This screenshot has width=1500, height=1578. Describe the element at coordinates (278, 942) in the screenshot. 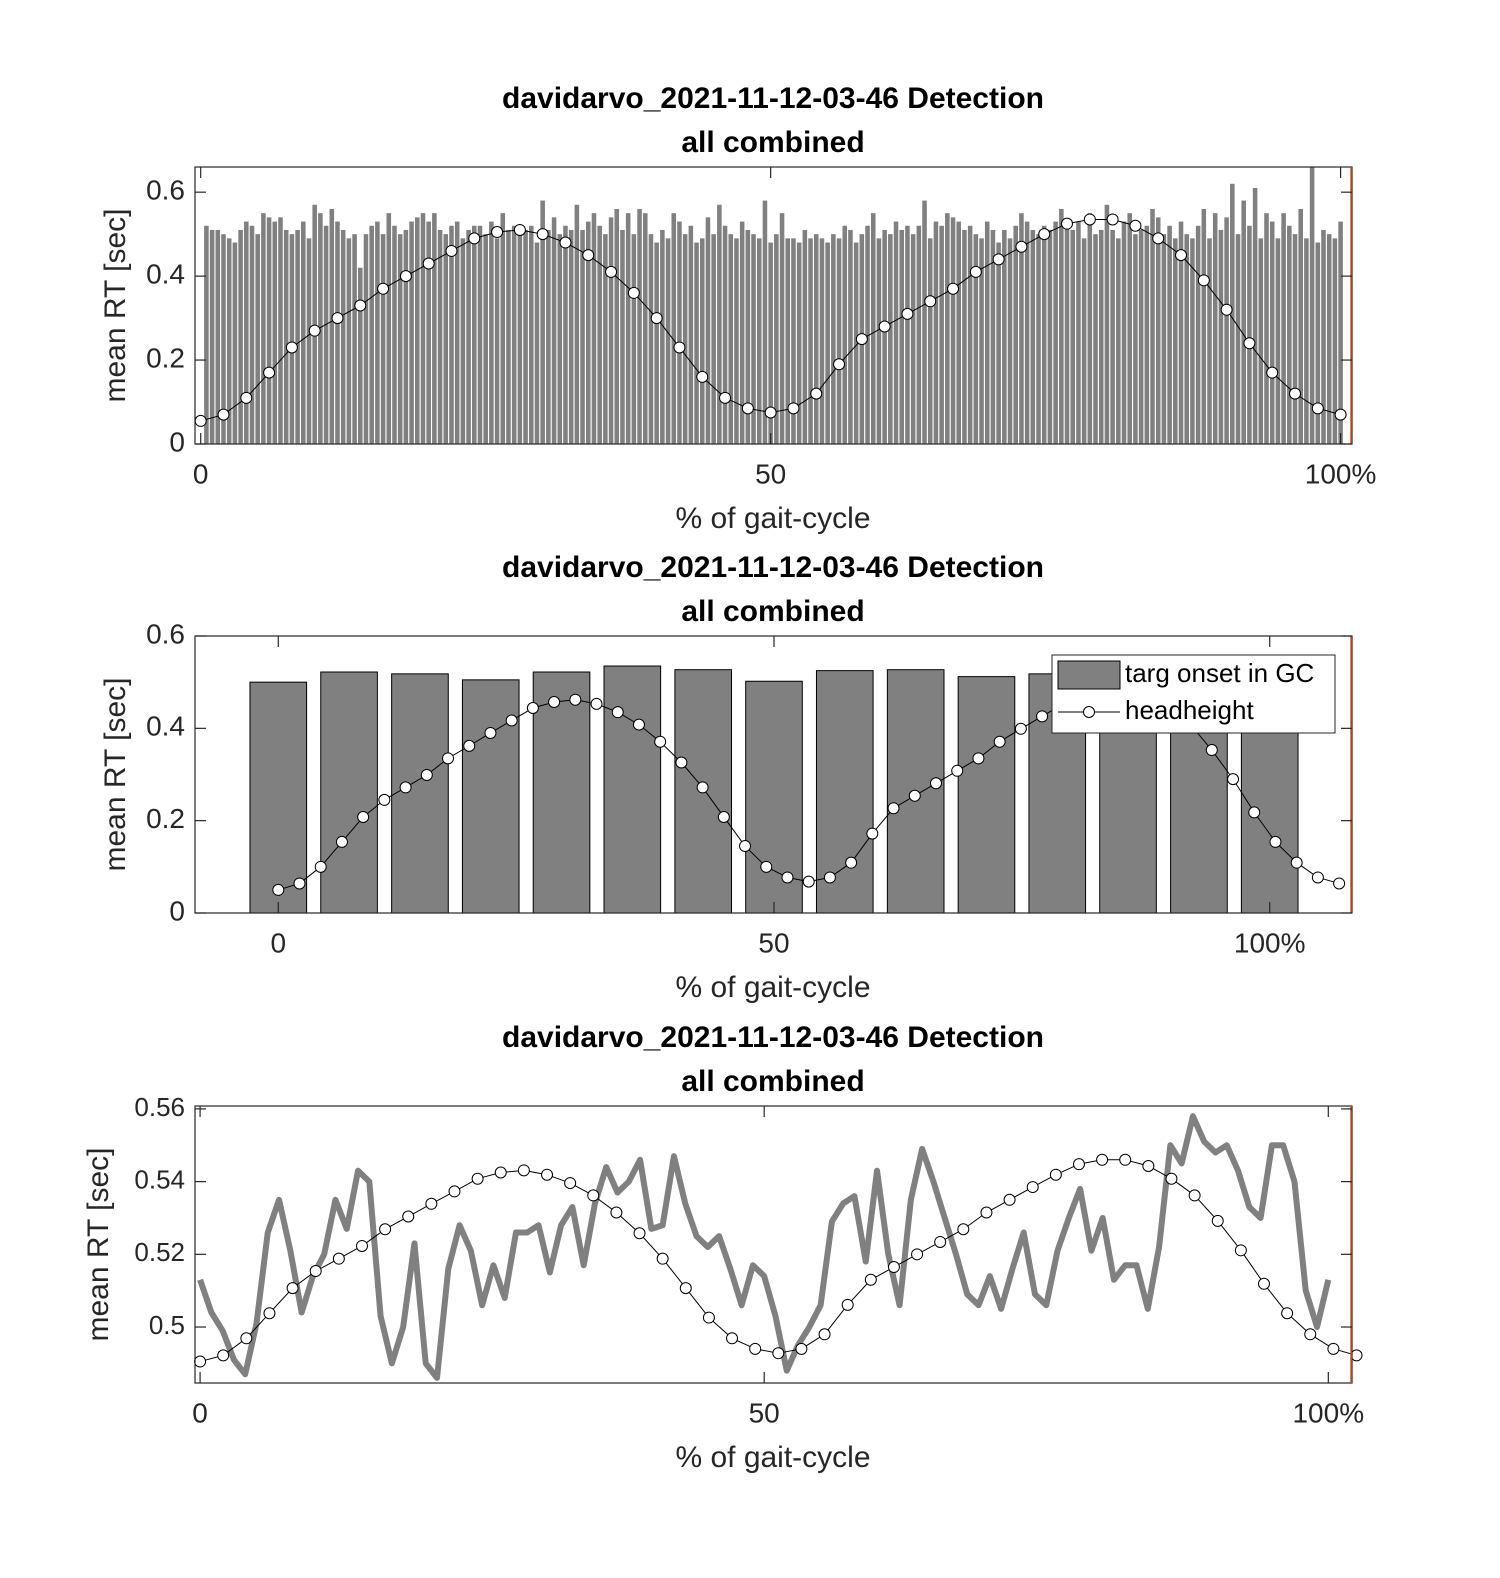

I see `x-tick-label: 0` at that location.